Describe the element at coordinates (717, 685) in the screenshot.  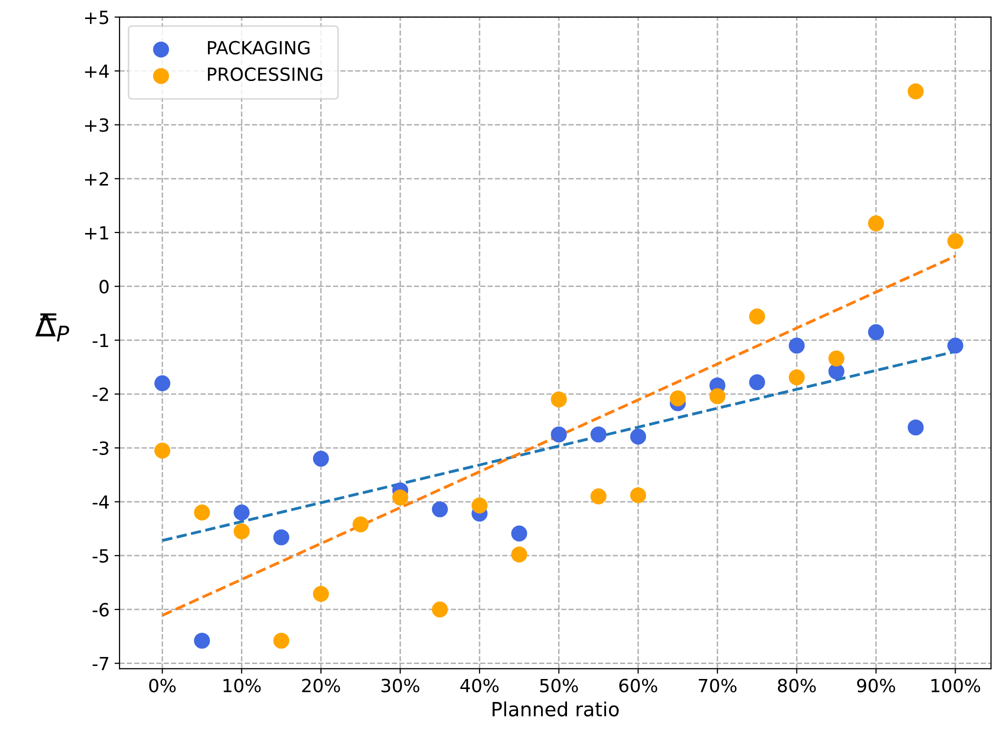
I see `x-tick-label: 70%` at that location.